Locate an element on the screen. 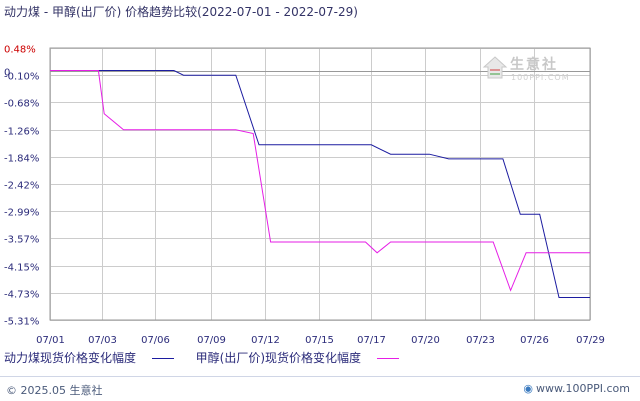 The width and height of the screenshot is (640, 401). x-tick-label: 07/23 is located at coordinates (480, 340).